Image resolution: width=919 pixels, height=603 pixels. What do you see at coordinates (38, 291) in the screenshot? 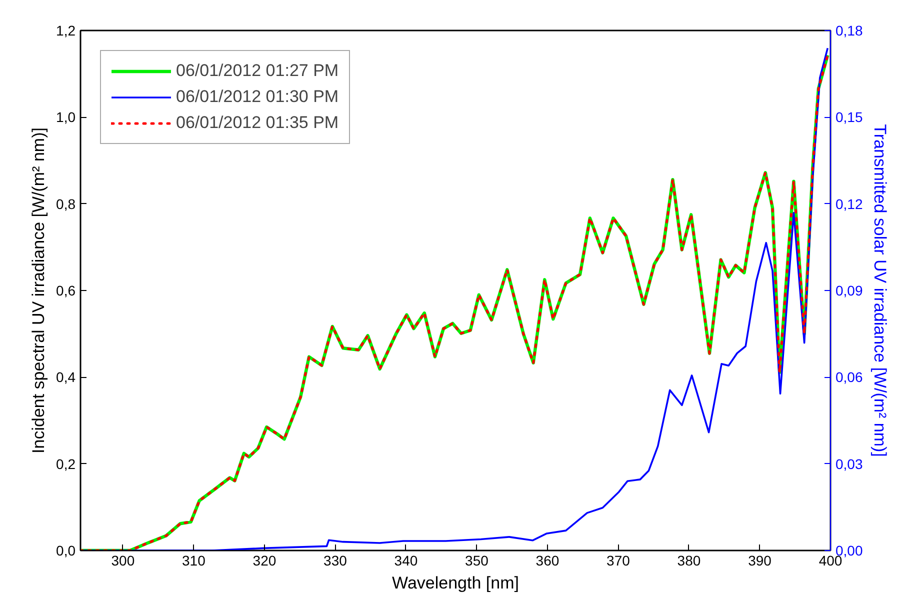
I see `y-axis-title: Incident spectral UV irradiance [W/(m² nm)]` at bounding box center [38, 291].